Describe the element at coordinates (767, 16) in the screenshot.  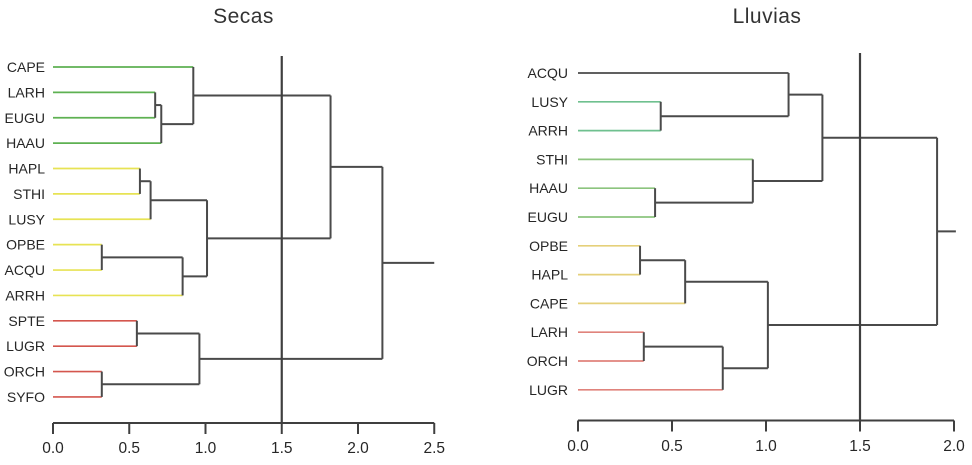
I see `chart-title-lluvias: Lluvias` at that location.